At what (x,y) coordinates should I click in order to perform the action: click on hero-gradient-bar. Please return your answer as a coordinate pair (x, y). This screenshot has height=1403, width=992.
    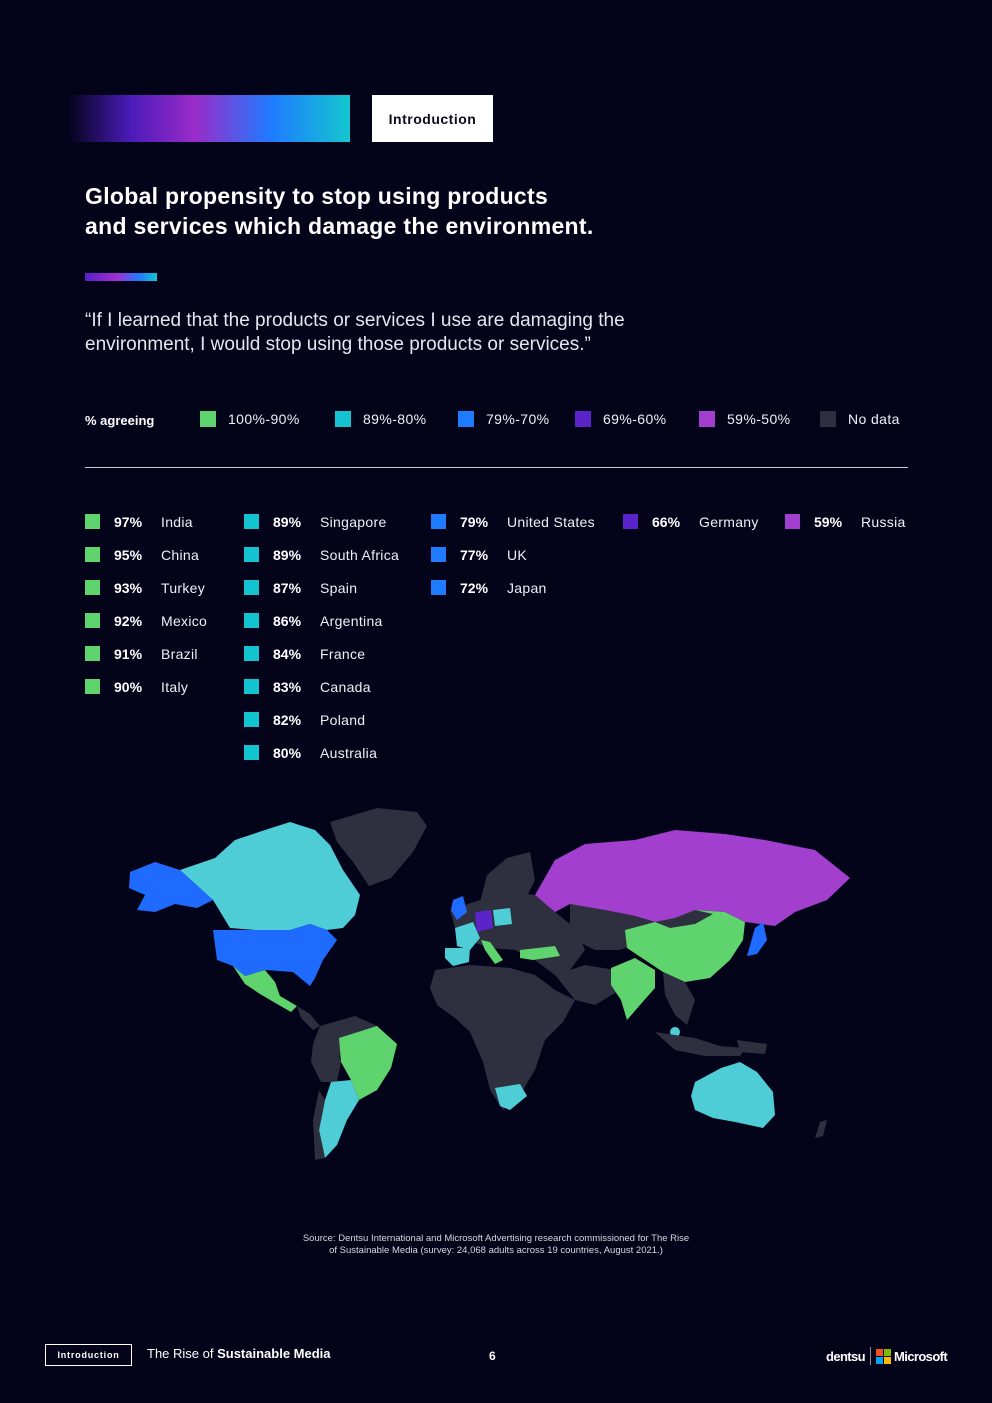
    Looking at the image, I should click on (209, 118).